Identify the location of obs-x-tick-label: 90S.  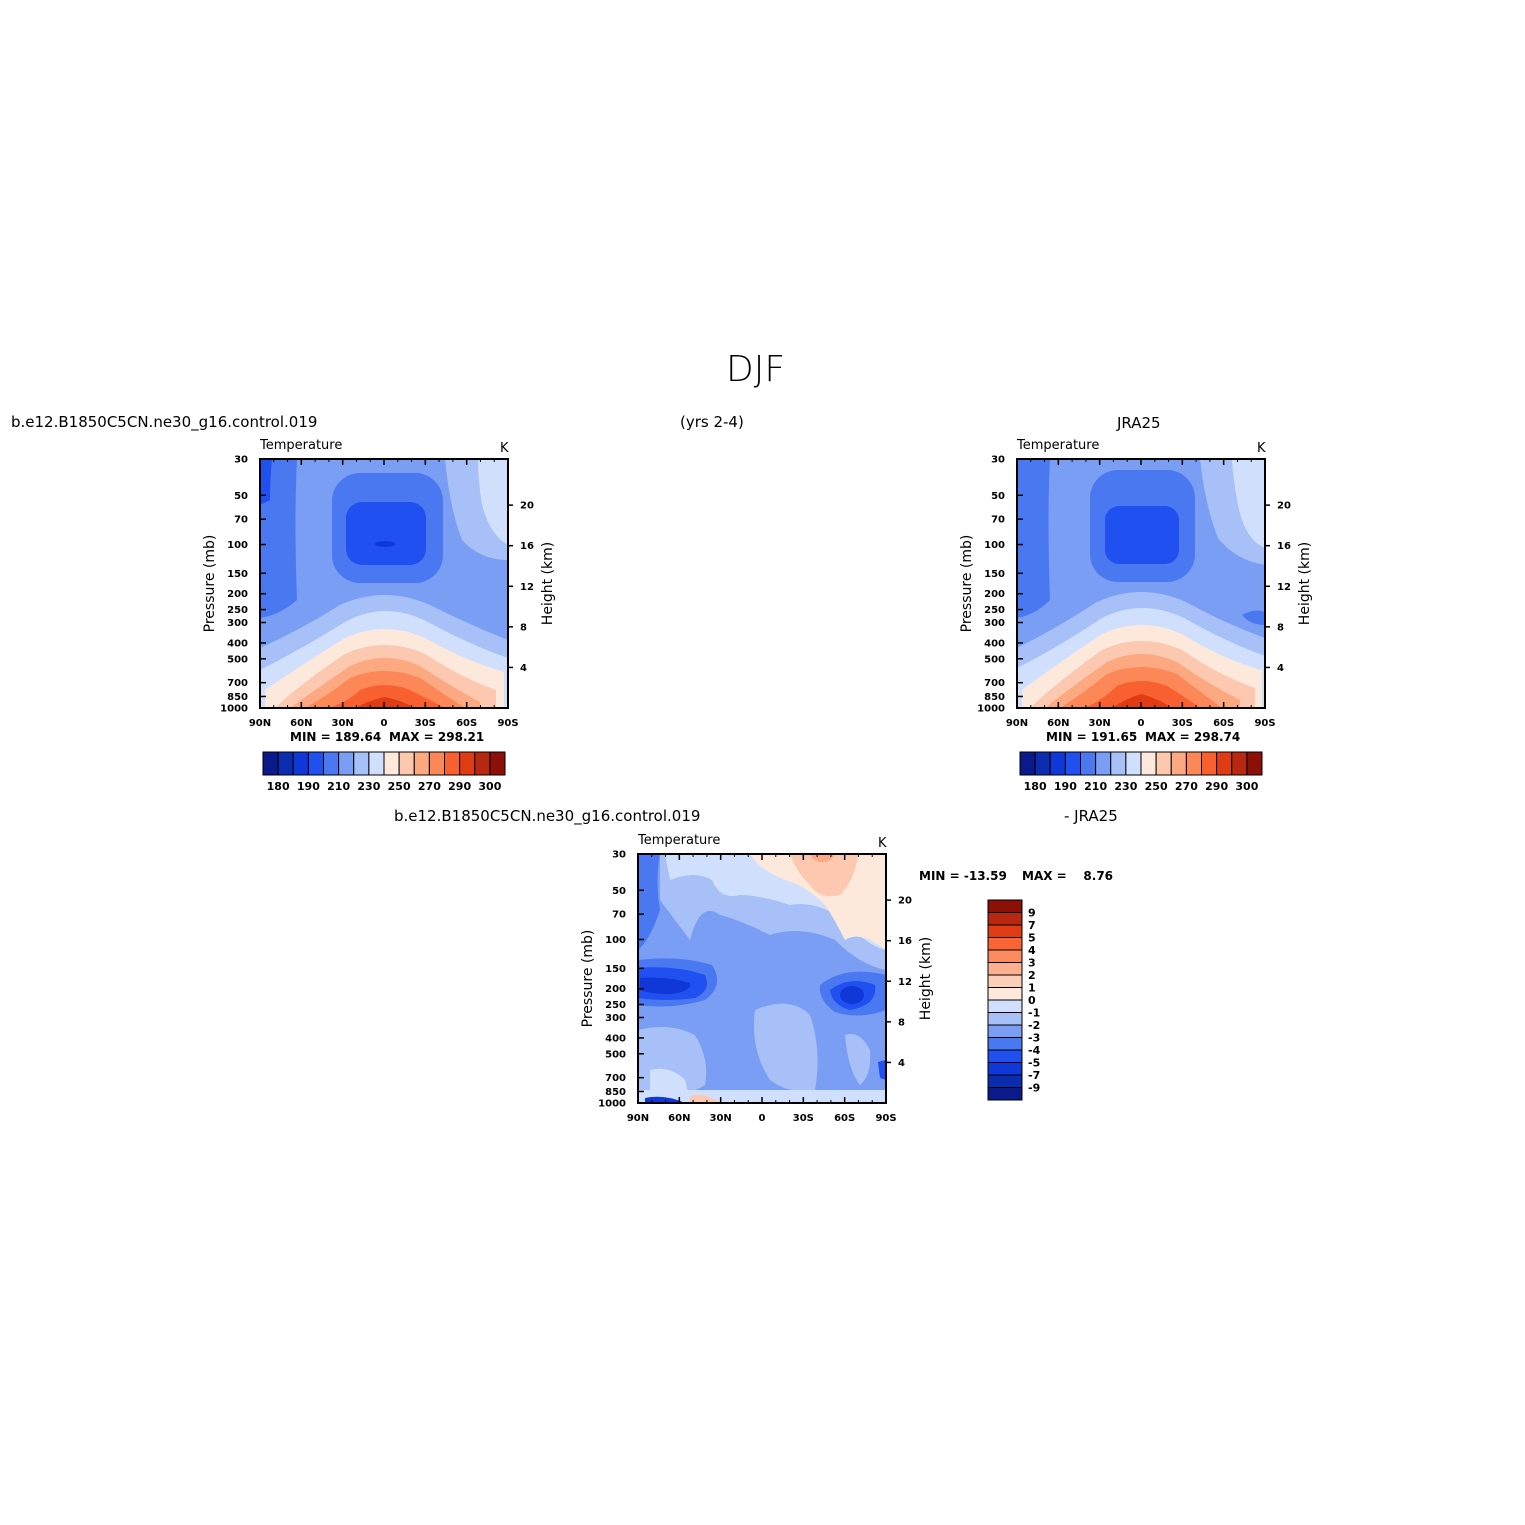
(1264, 723).